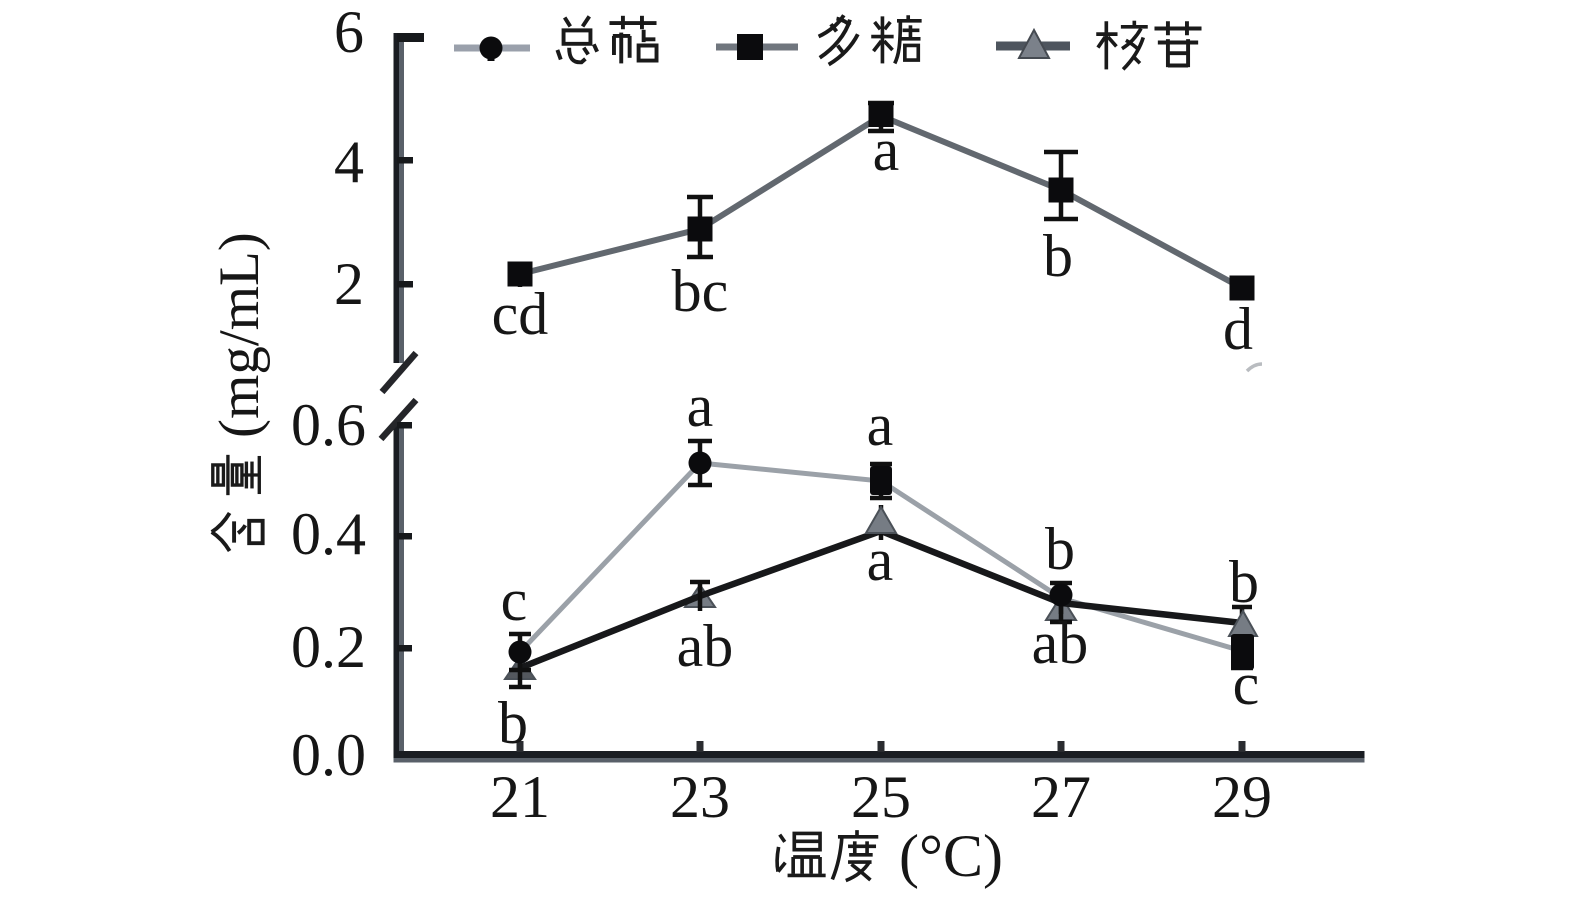 This screenshot has width=1575, height=906. I want to click on svg-text: 0.4, so click(328, 534).